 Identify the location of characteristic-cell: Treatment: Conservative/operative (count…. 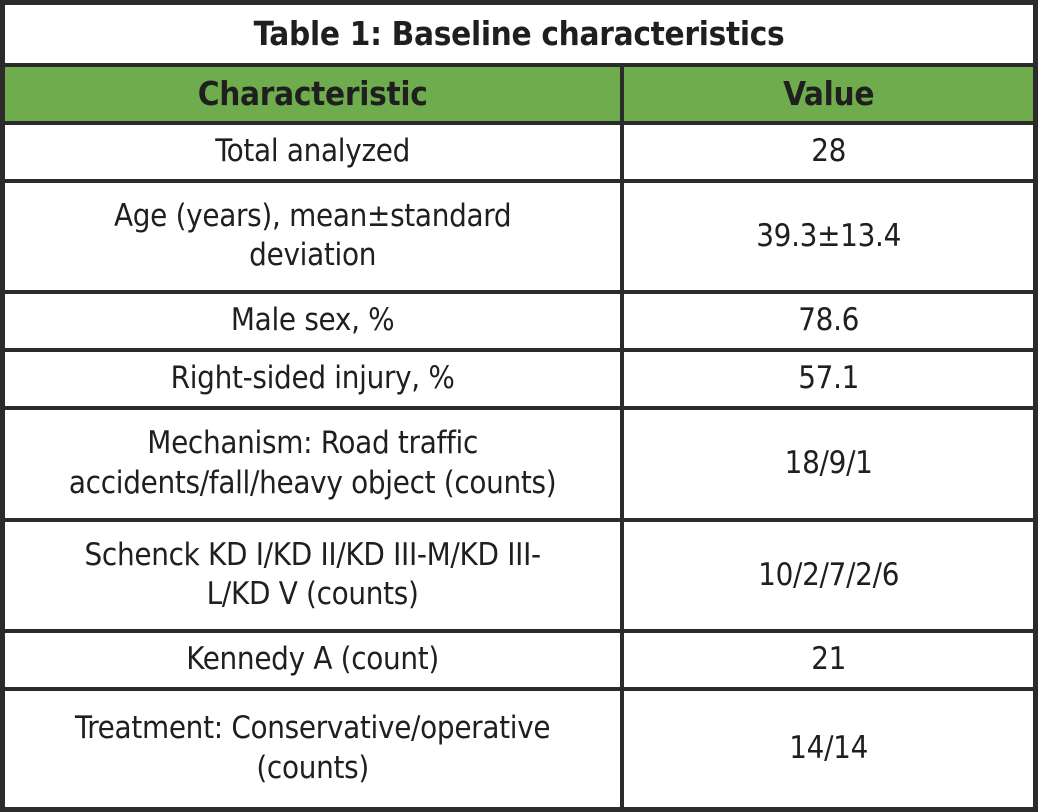
(312, 749).